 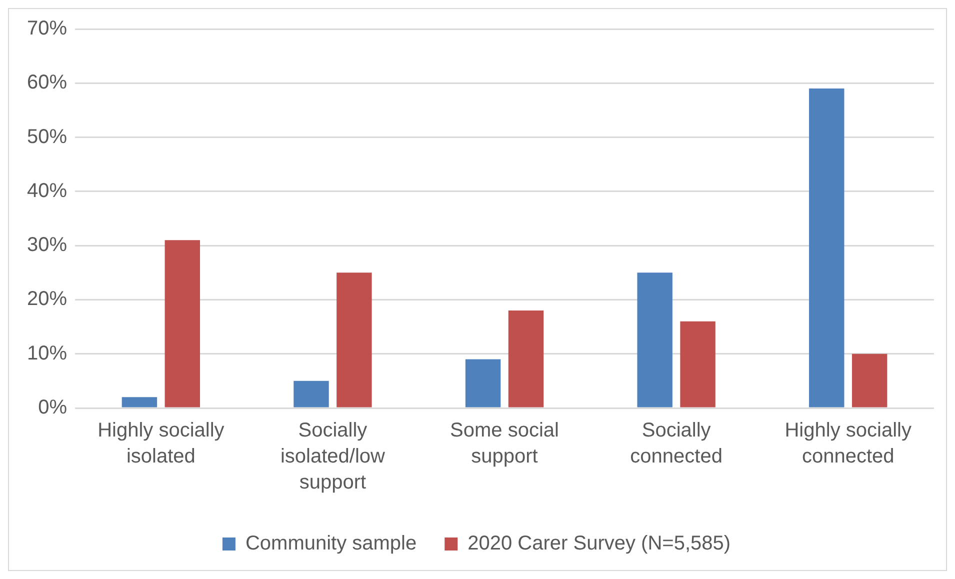 I want to click on y-tick-label: 10%, so click(x=47, y=353).